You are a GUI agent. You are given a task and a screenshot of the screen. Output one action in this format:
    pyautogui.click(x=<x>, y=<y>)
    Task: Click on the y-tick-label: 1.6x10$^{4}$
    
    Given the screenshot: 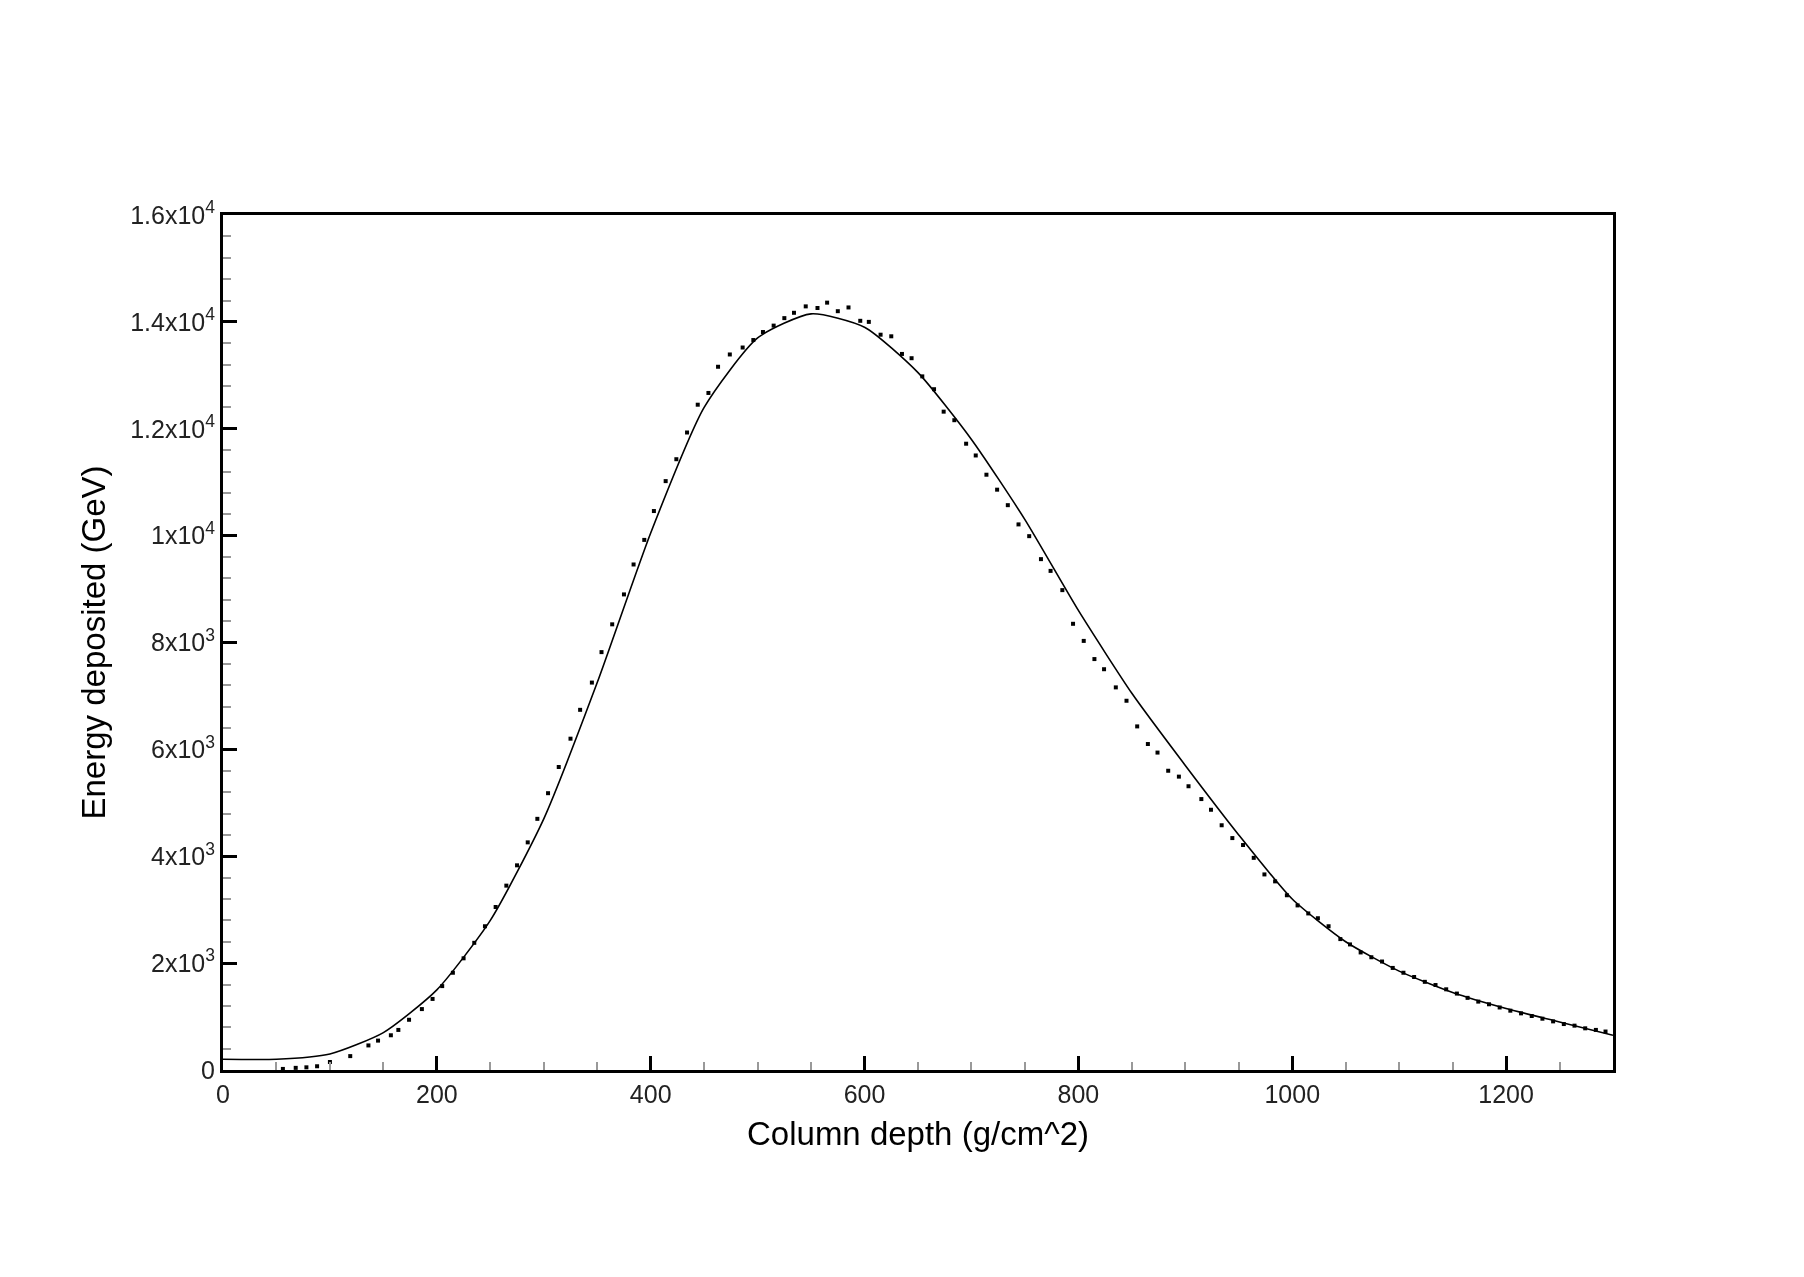 What is the action you would take?
    pyautogui.click(x=173, y=213)
    